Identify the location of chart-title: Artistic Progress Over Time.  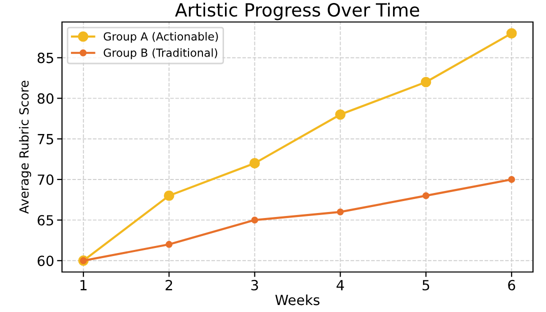
(297, 11).